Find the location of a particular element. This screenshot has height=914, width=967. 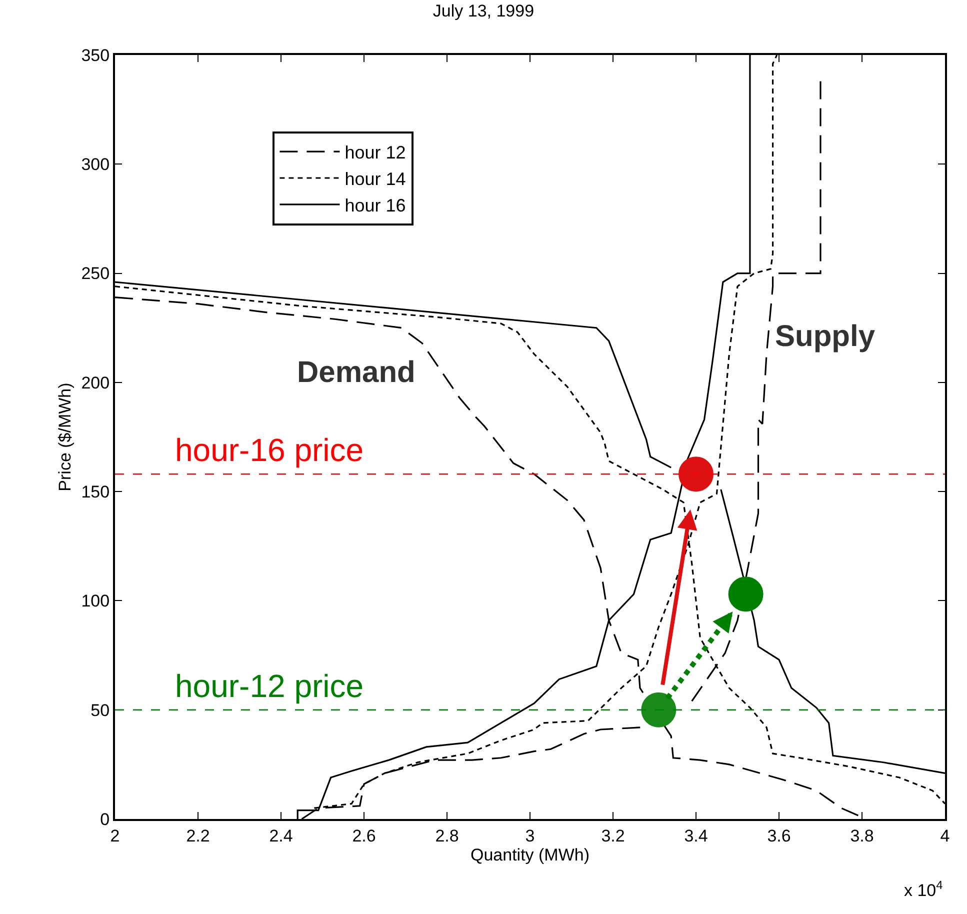

ref-line-label: hour-16 price is located at coordinates (269, 450).